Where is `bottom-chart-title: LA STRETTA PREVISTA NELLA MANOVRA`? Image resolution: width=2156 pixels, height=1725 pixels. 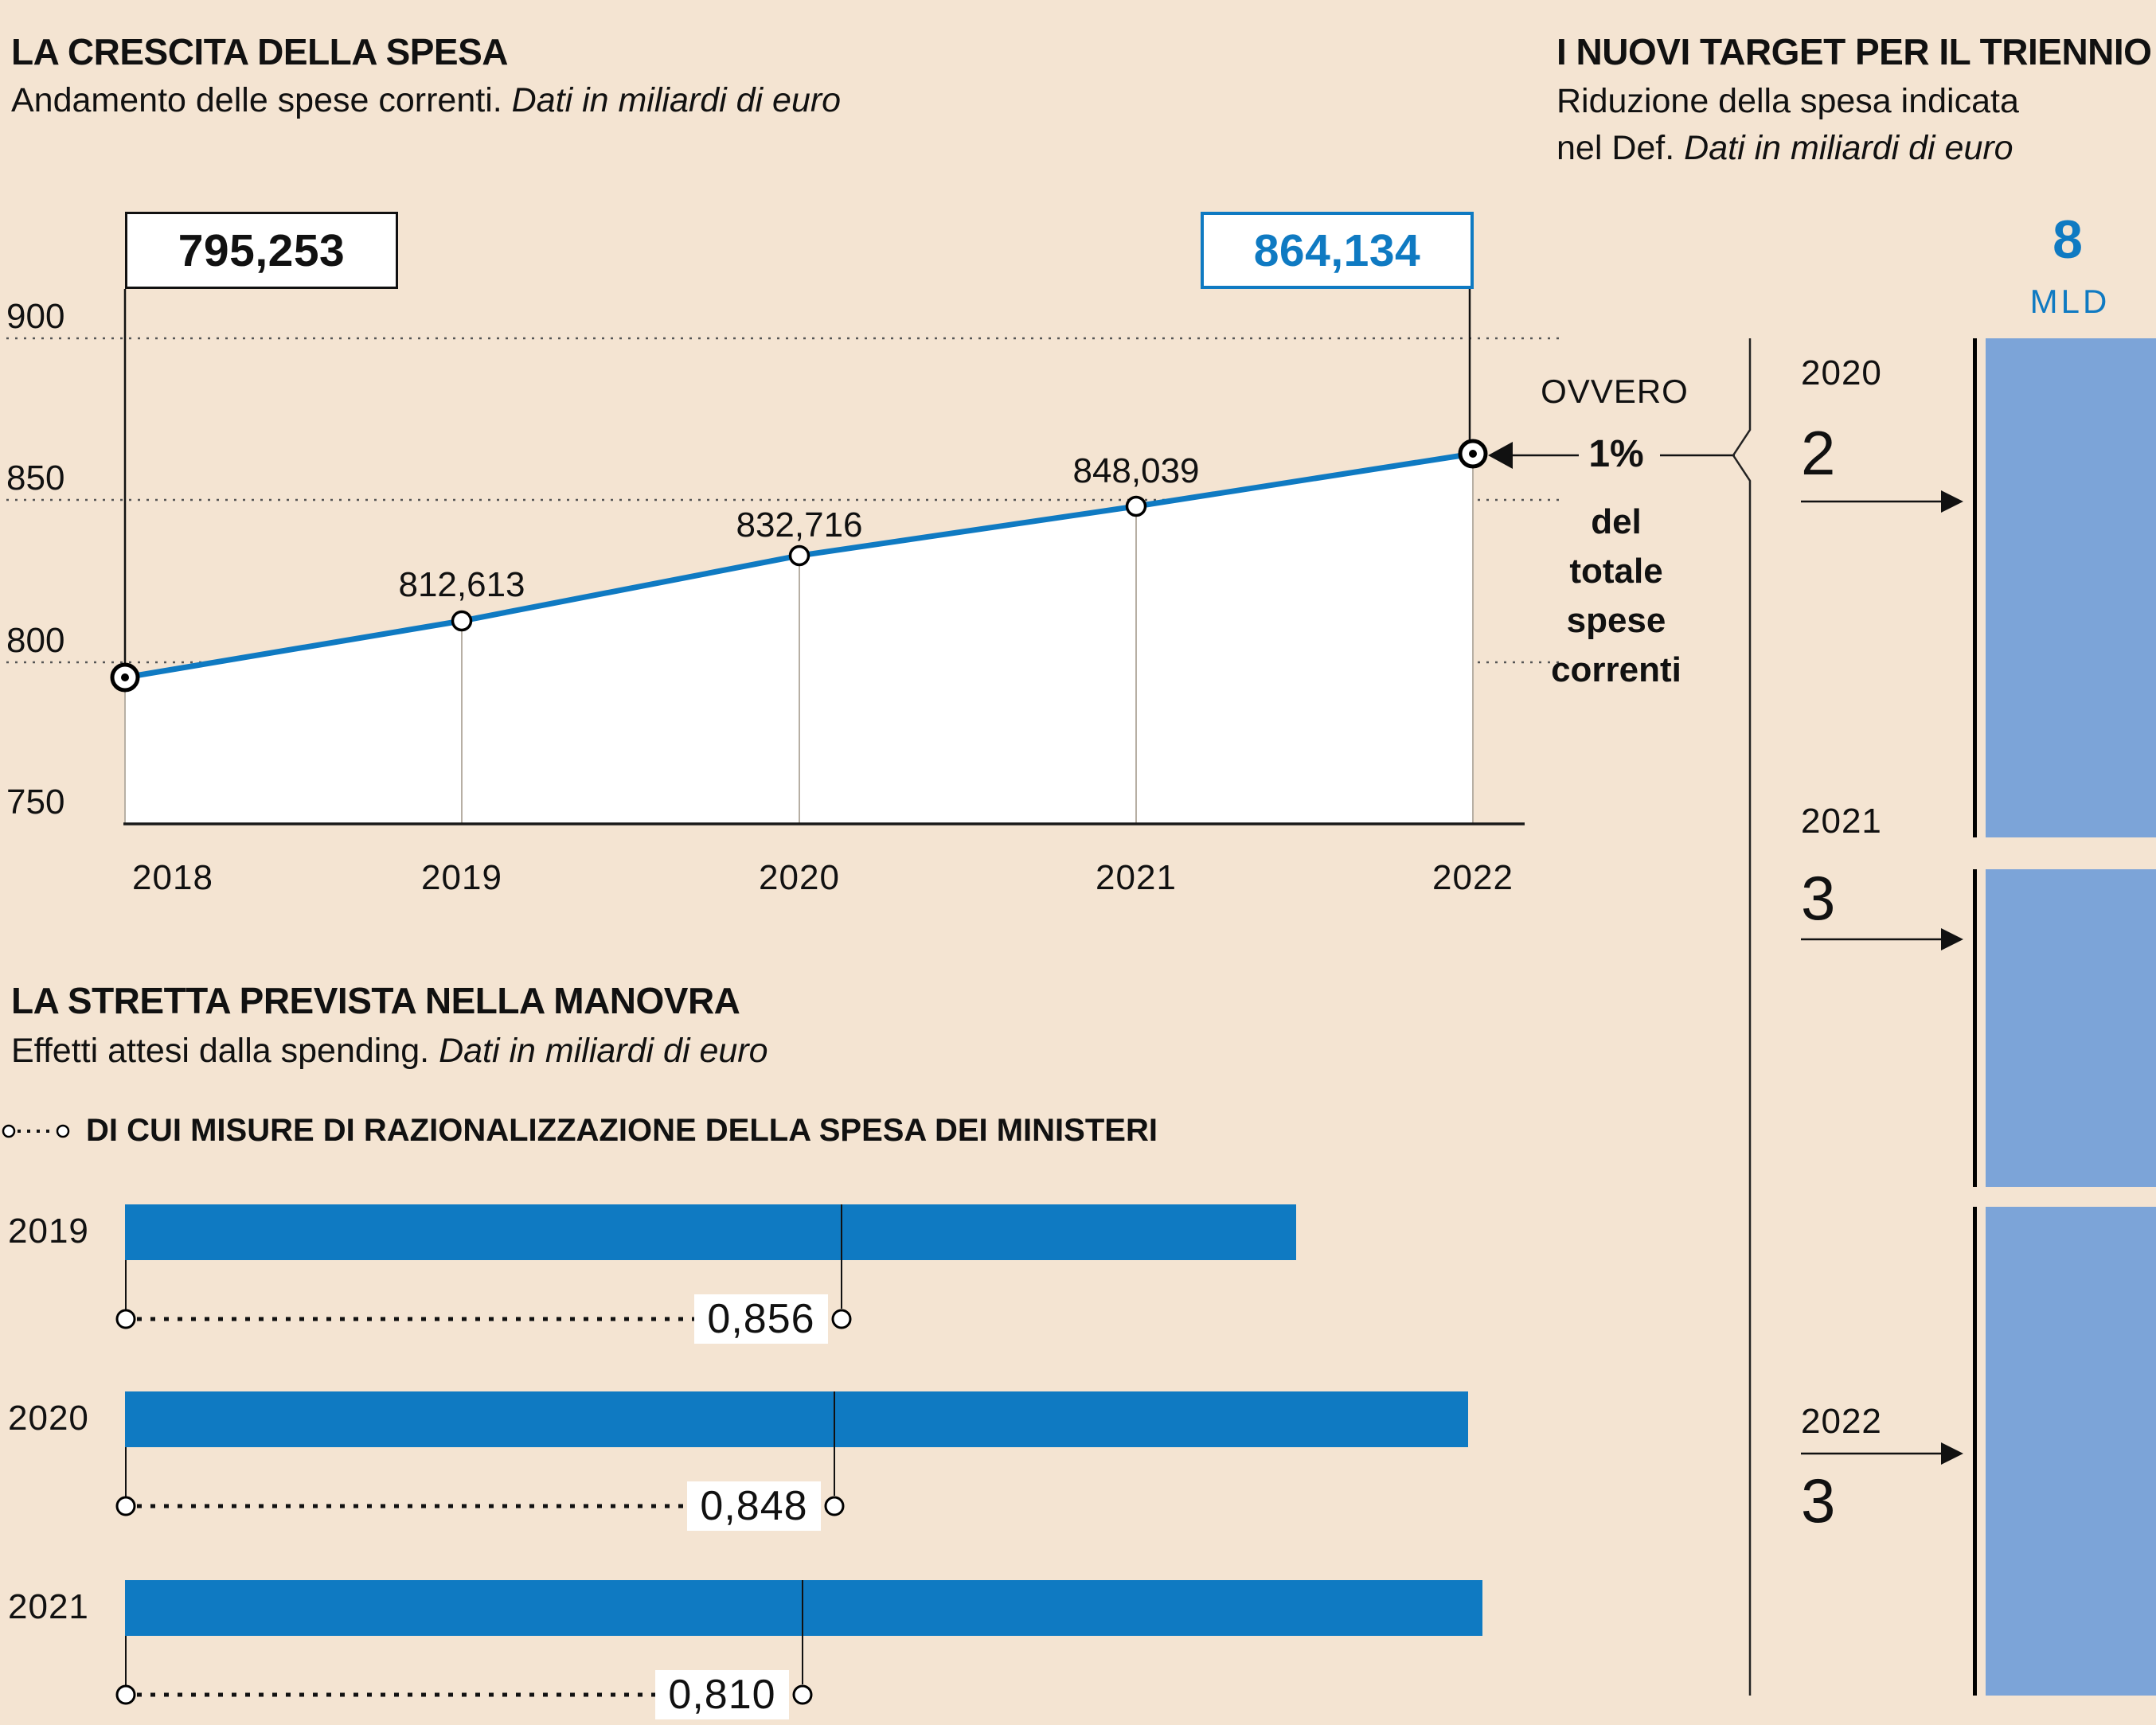
bottom-chart-title: LA STRETTA PREVISTA NELLA MANOVRA is located at coordinates (375, 1000).